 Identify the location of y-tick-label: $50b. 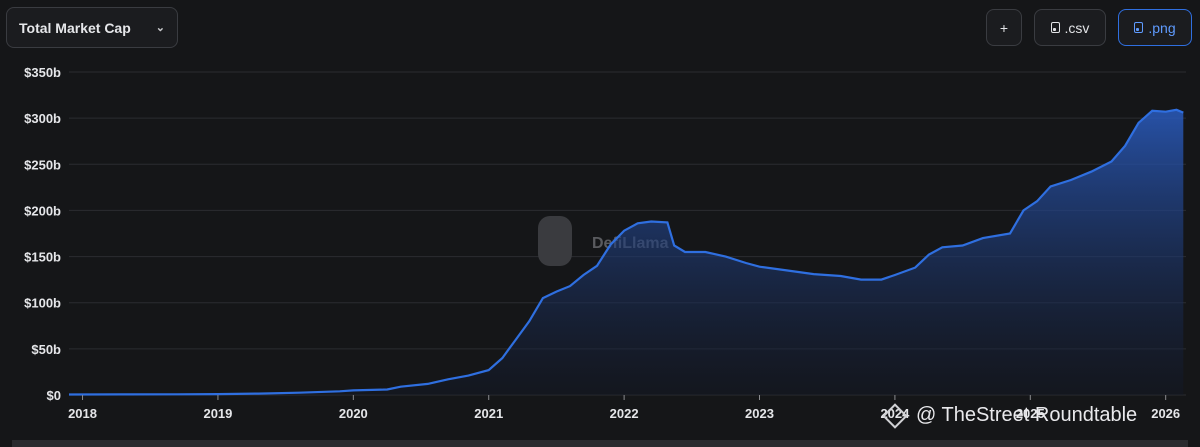
(46, 349).